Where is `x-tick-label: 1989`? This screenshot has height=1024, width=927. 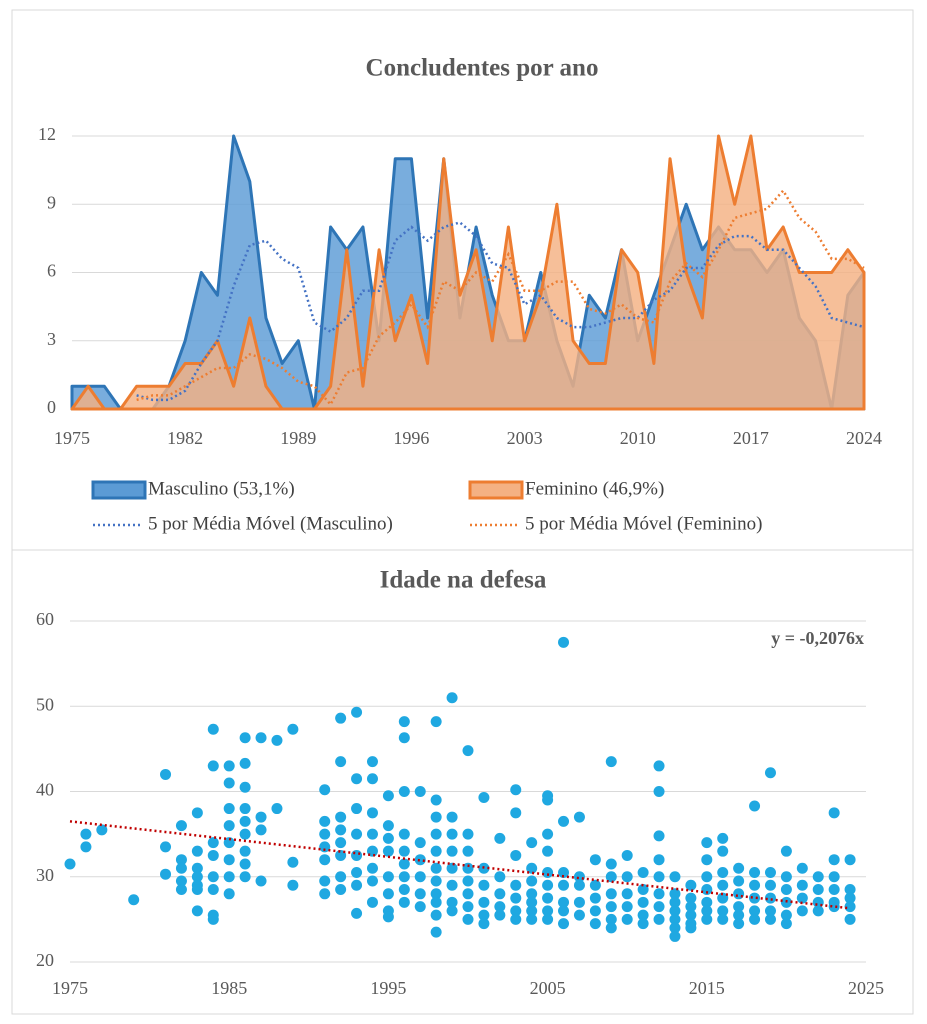
x-tick-label: 1989 is located at coordinates (298, 438).